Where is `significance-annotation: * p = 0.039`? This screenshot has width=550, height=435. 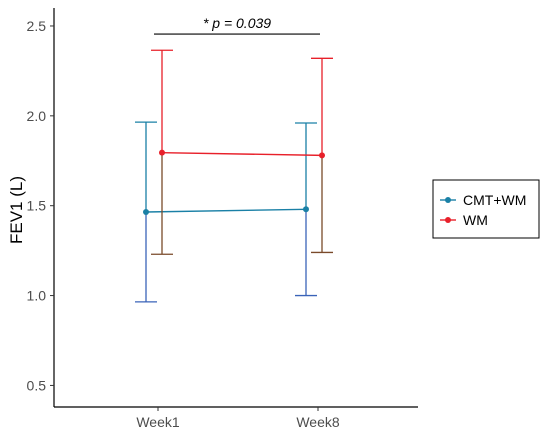 significance-annotation: * p = 0.039 is located at coordinates (237, 25).